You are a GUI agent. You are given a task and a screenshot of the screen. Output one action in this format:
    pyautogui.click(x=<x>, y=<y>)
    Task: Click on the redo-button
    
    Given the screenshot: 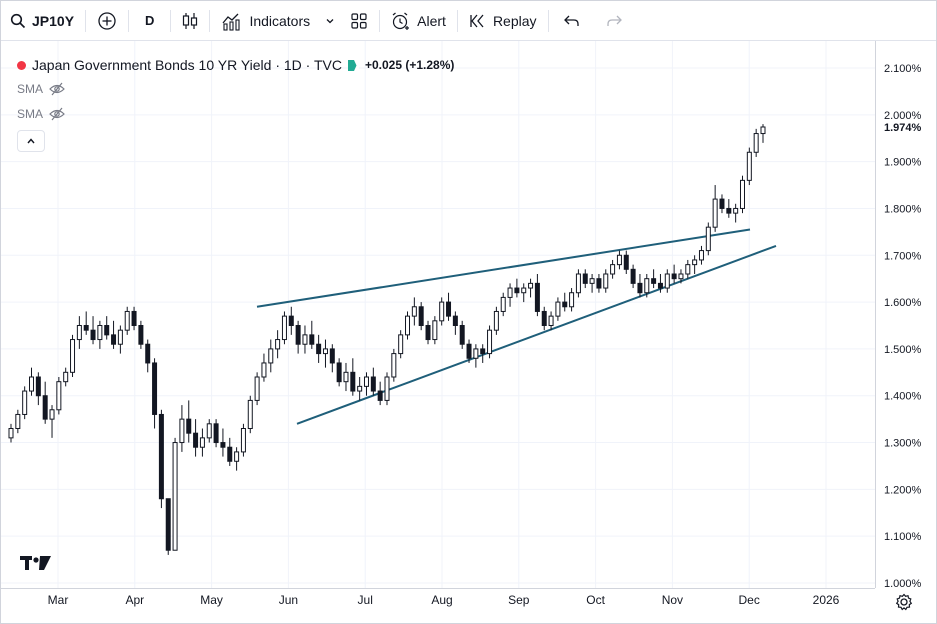 What is the action you would take?
    pyautogui.click(x=614, y=21)
    